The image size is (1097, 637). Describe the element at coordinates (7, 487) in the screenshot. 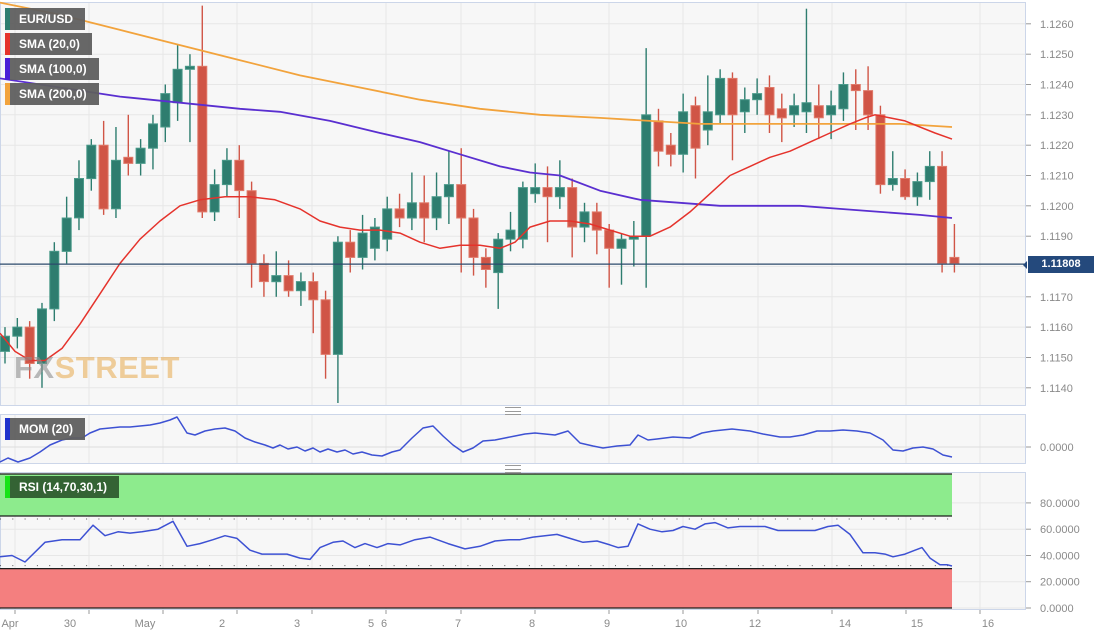

I see `rsi-color-swatch` at that location.